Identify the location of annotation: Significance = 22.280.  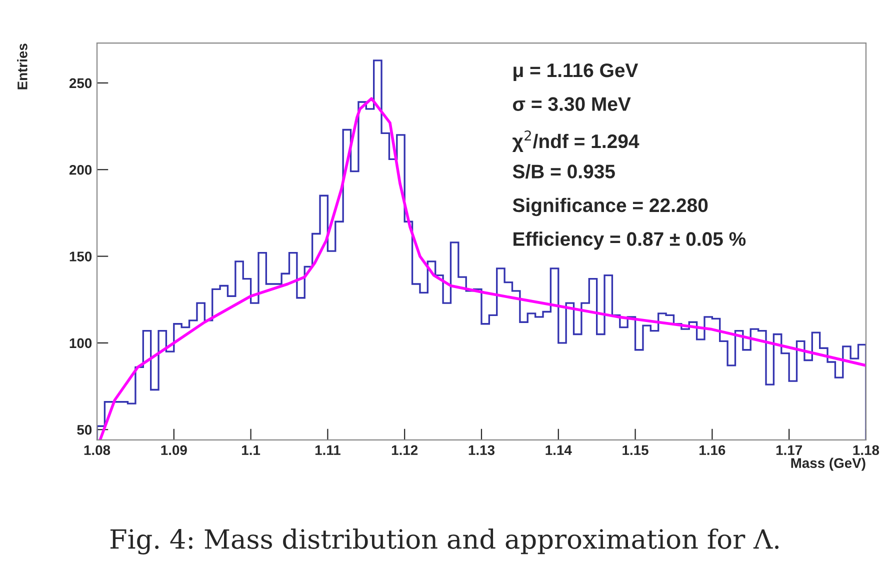
(610, 207).